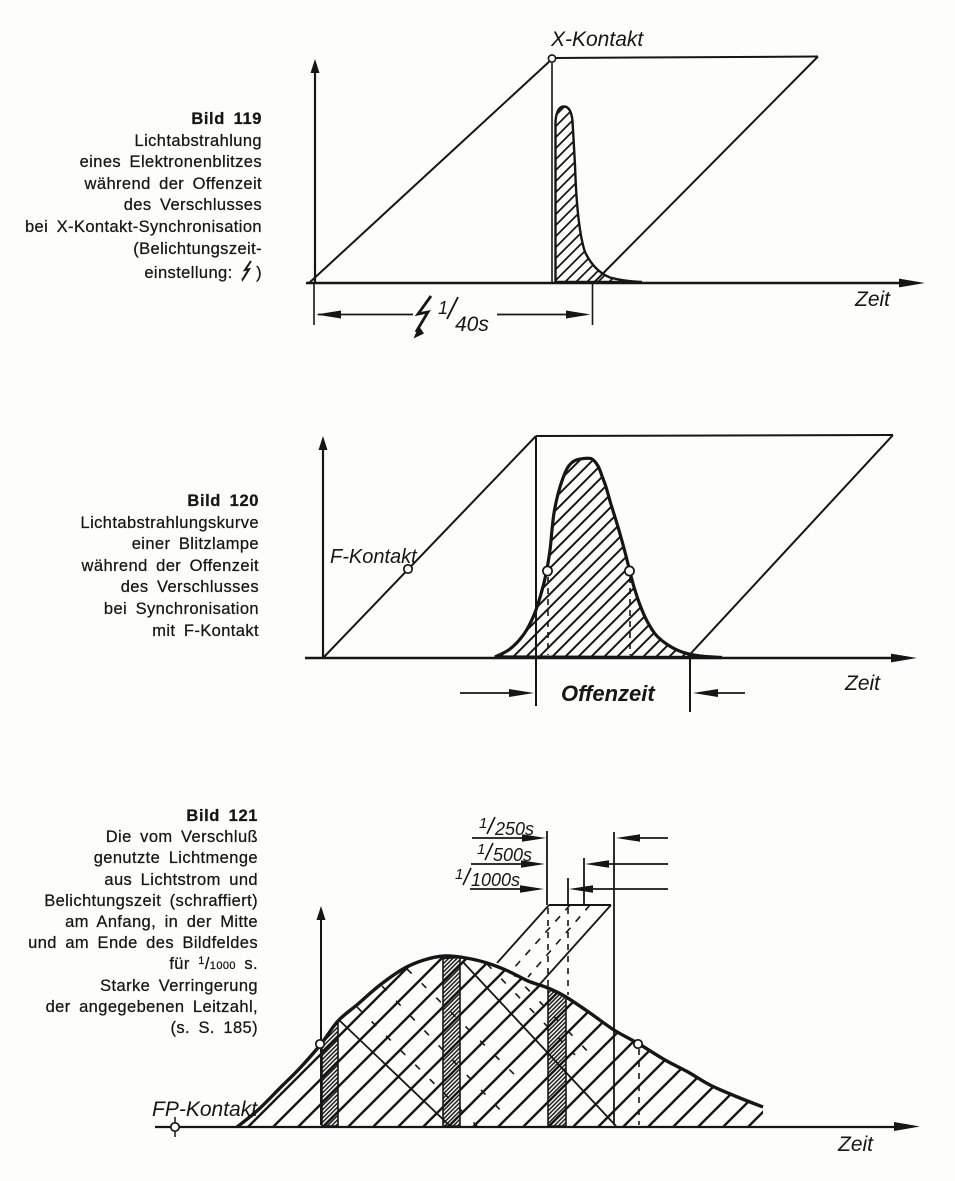 This screenshot has width=955, height=1181. Describe the element at coordinates (514, 829) in the screenshot. I see `svg-text: 250s` at that location.